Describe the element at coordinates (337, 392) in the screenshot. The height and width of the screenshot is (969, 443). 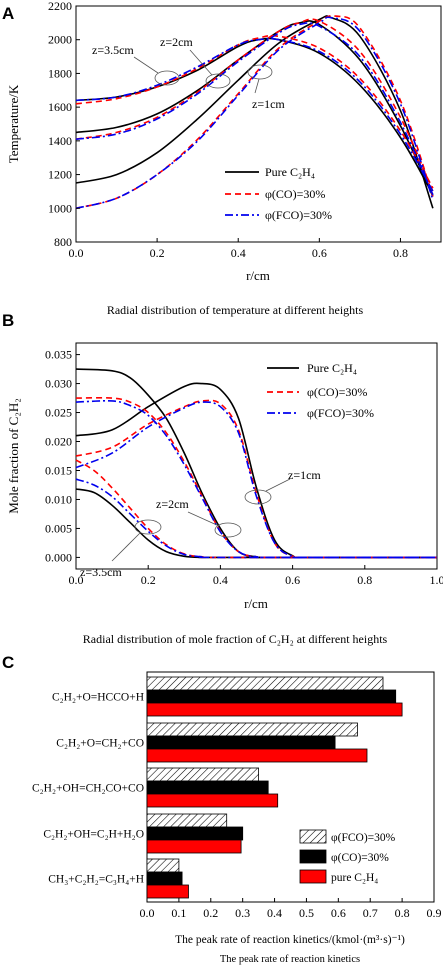
I see `legend-b-item-co: φ(CO)=30%` at that location.